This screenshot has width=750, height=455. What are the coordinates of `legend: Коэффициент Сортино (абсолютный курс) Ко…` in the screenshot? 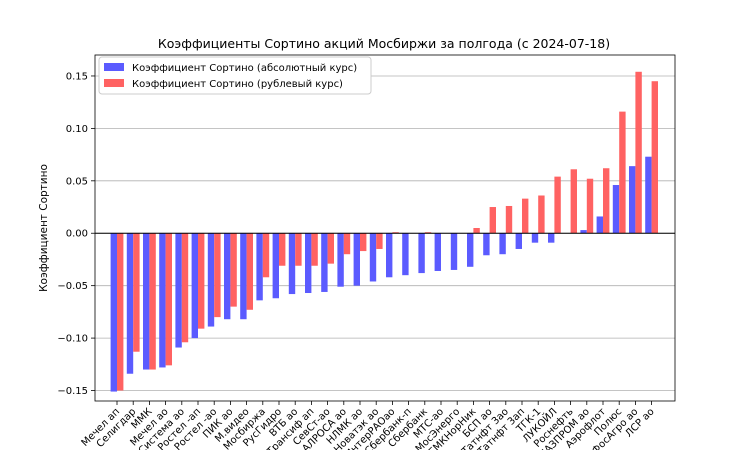 It's located at (235, 75).